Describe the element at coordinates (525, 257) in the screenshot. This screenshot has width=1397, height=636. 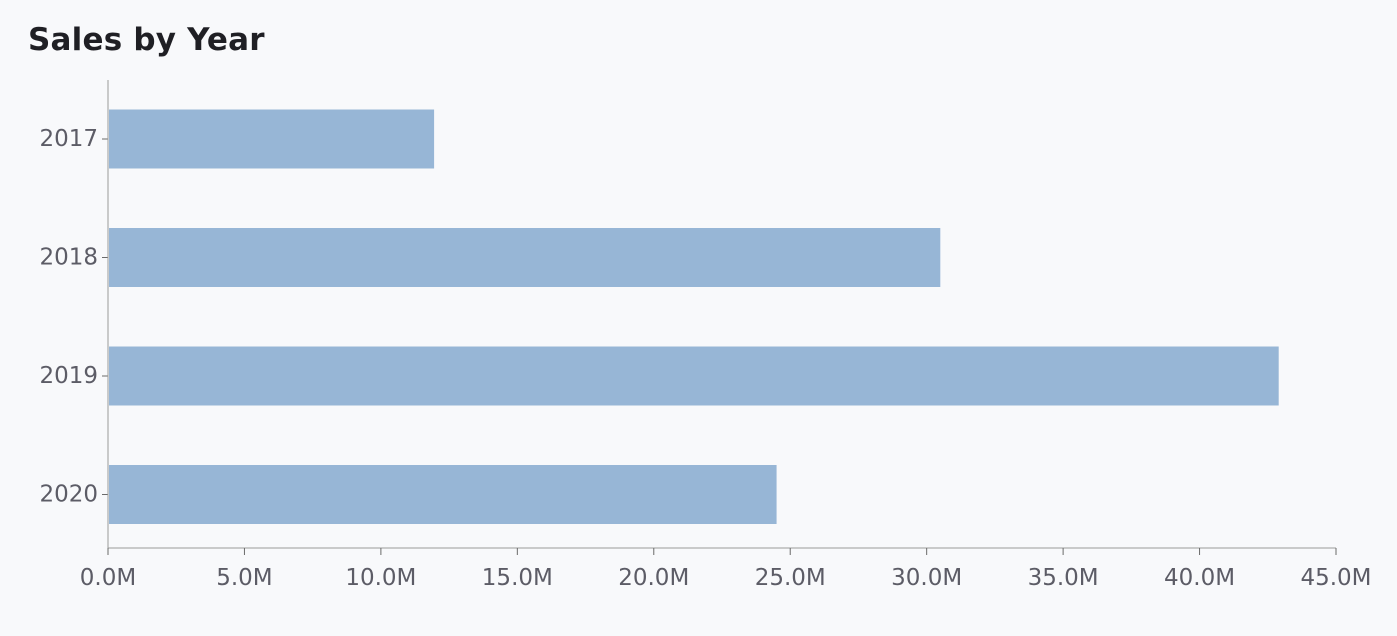
I see `bar-2018` at that location.